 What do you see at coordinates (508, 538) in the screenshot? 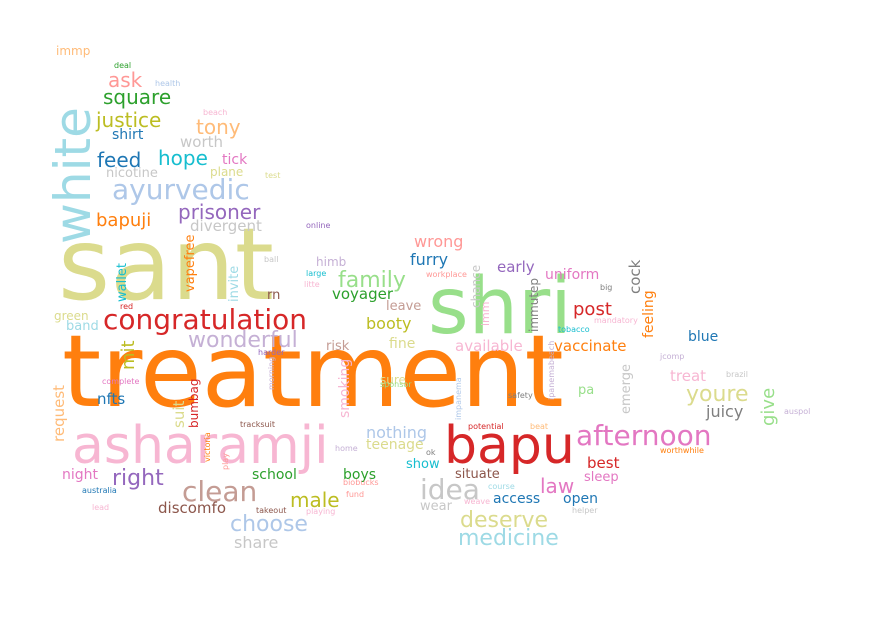
I see `word: medicine` at bounding box center [508, 538].